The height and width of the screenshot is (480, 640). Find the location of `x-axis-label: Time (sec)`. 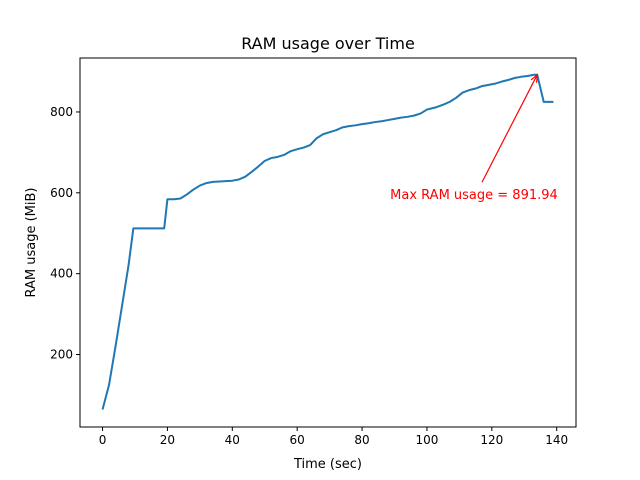

x-axis-label: Time (sec) is located at coordinates (327, 464).